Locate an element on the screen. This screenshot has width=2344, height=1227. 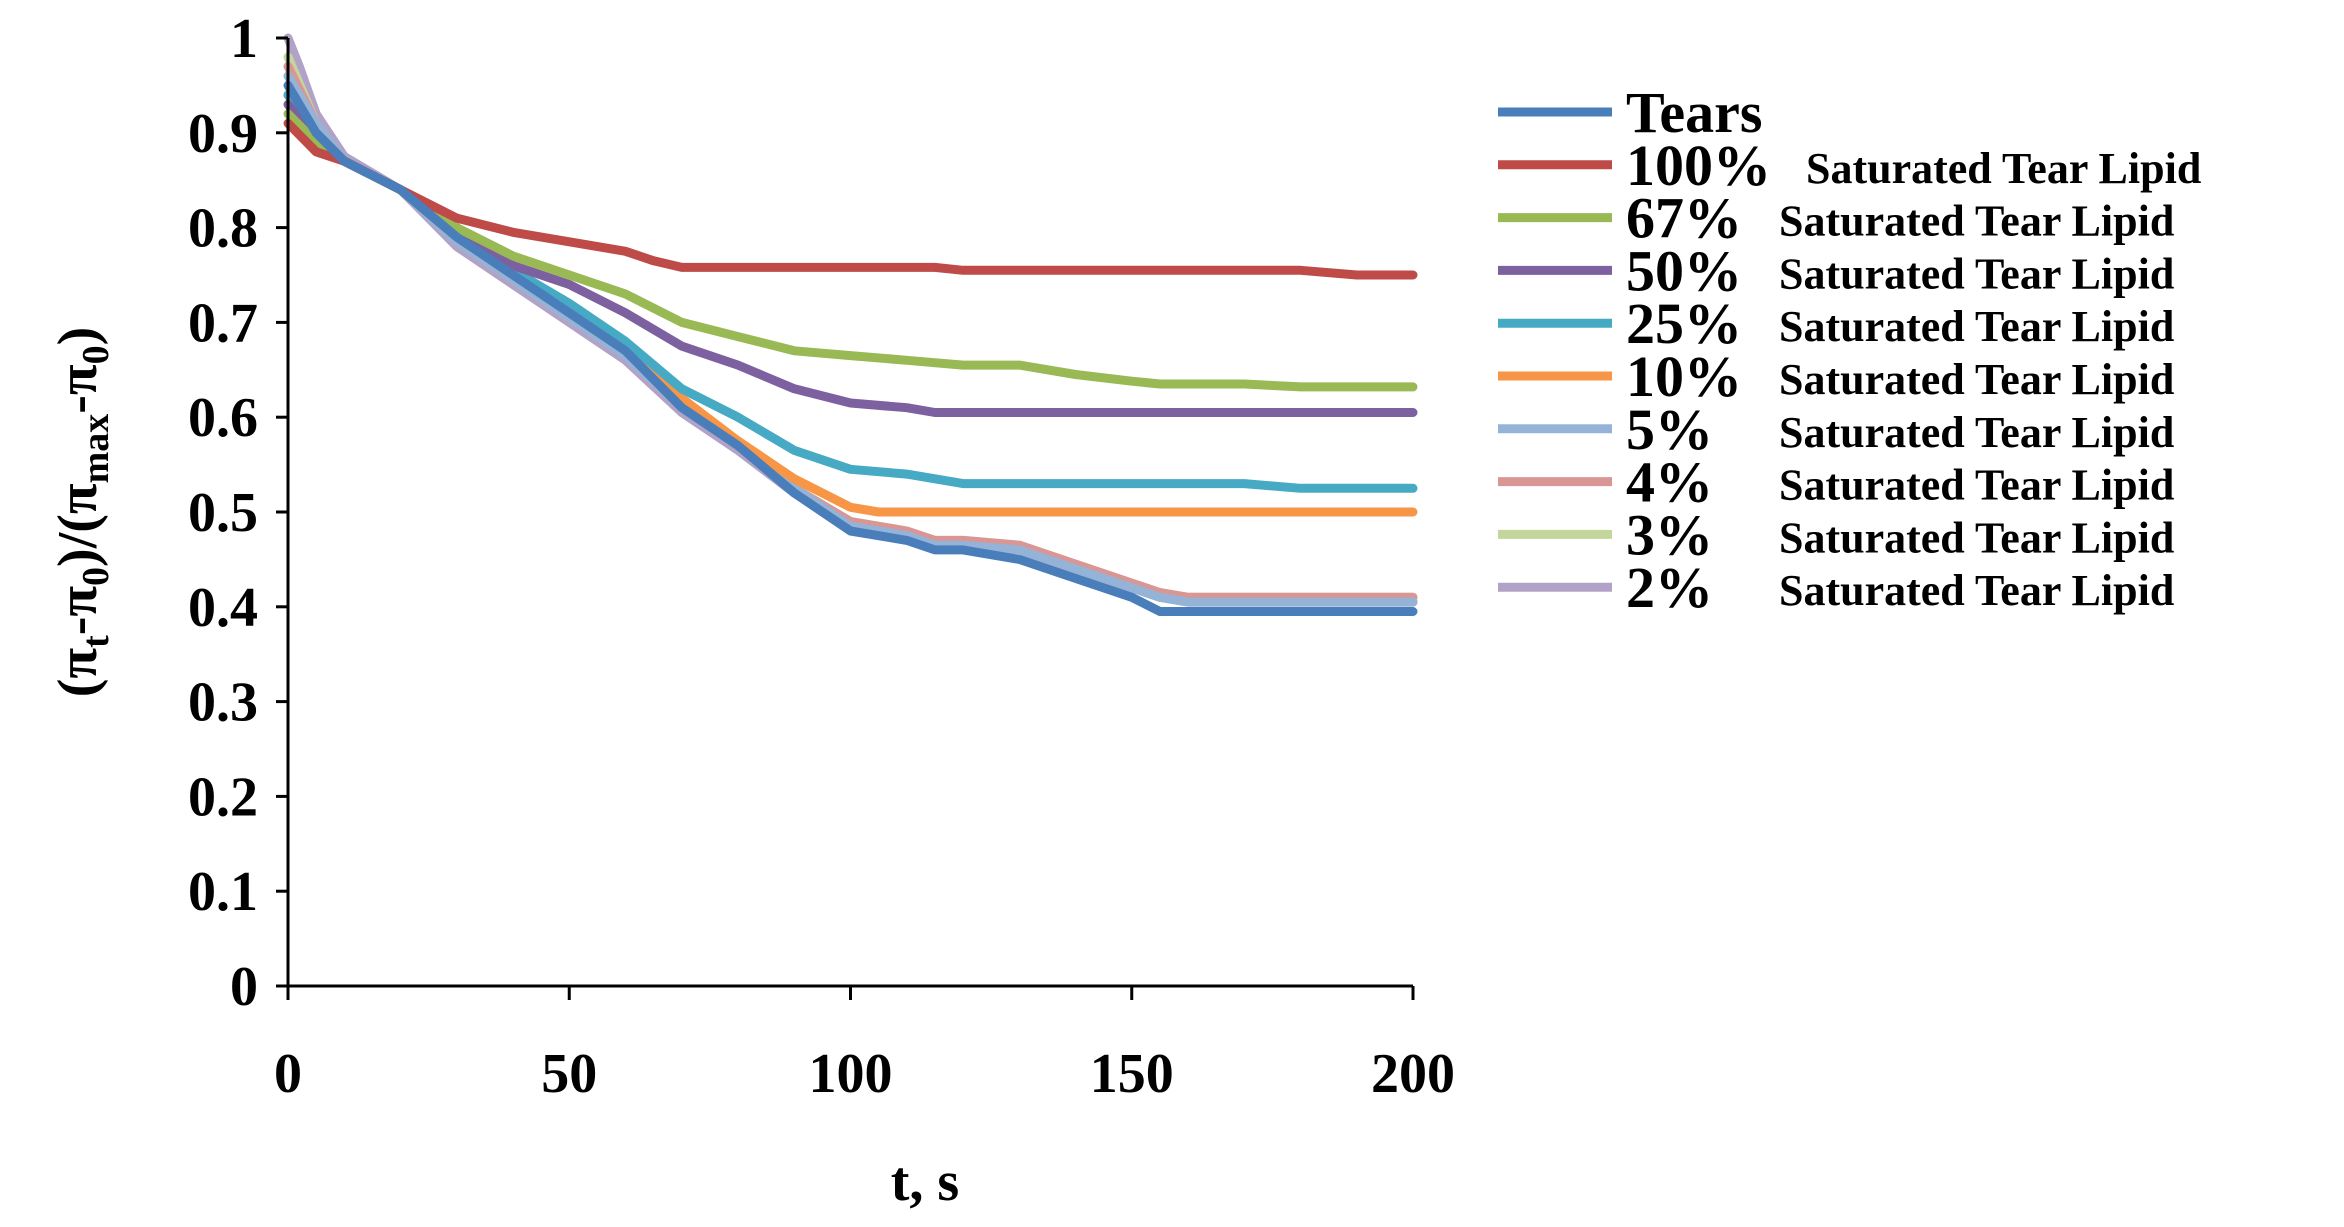
legend-item: 100% Saturated Tear Lipid is located at coordinates (1849, 165).